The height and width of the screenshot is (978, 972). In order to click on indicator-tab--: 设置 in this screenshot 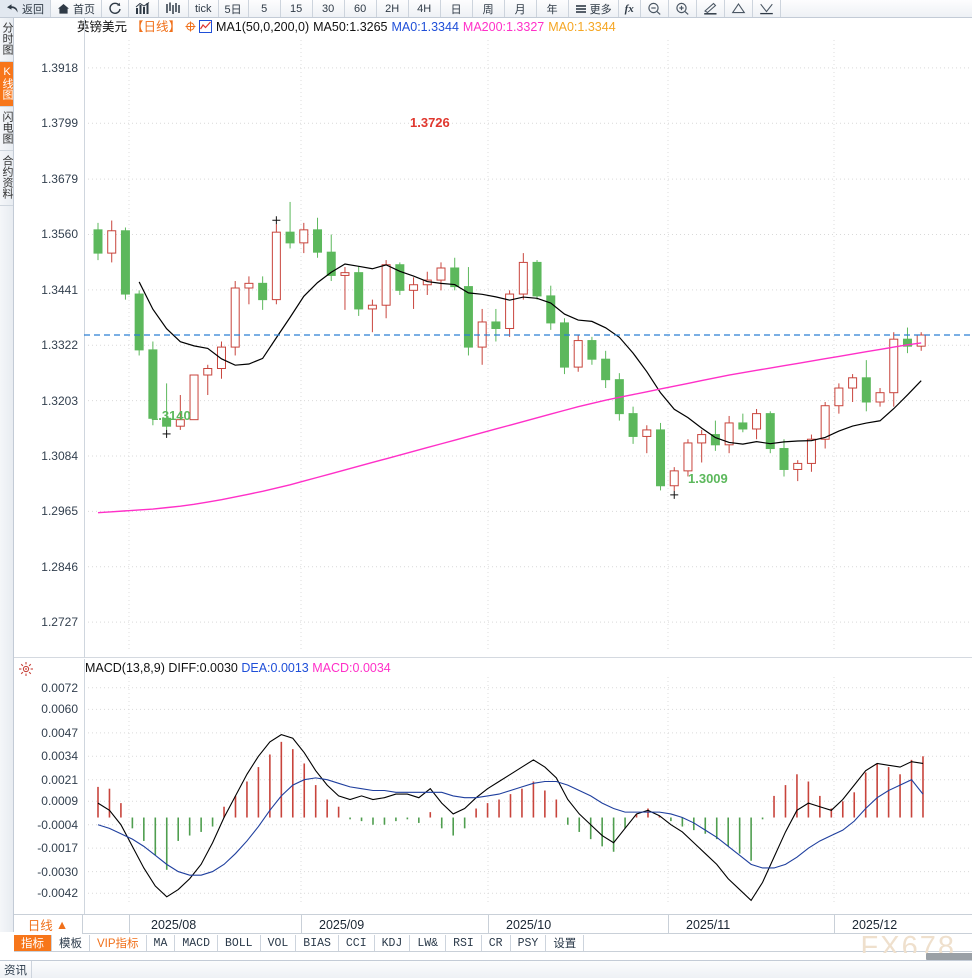, I will do `click(565, 943)`.